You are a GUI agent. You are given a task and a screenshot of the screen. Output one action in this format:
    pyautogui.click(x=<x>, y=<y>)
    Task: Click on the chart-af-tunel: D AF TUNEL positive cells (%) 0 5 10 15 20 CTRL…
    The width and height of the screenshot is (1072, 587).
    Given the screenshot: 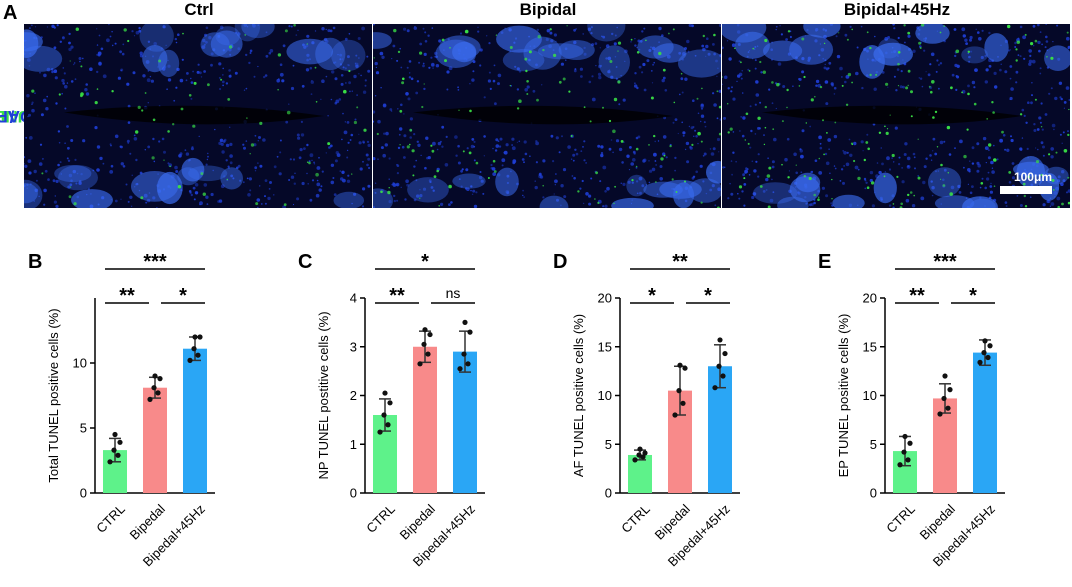 What is the action you would take?
    pyautogui.click(x=646, y=410)
    